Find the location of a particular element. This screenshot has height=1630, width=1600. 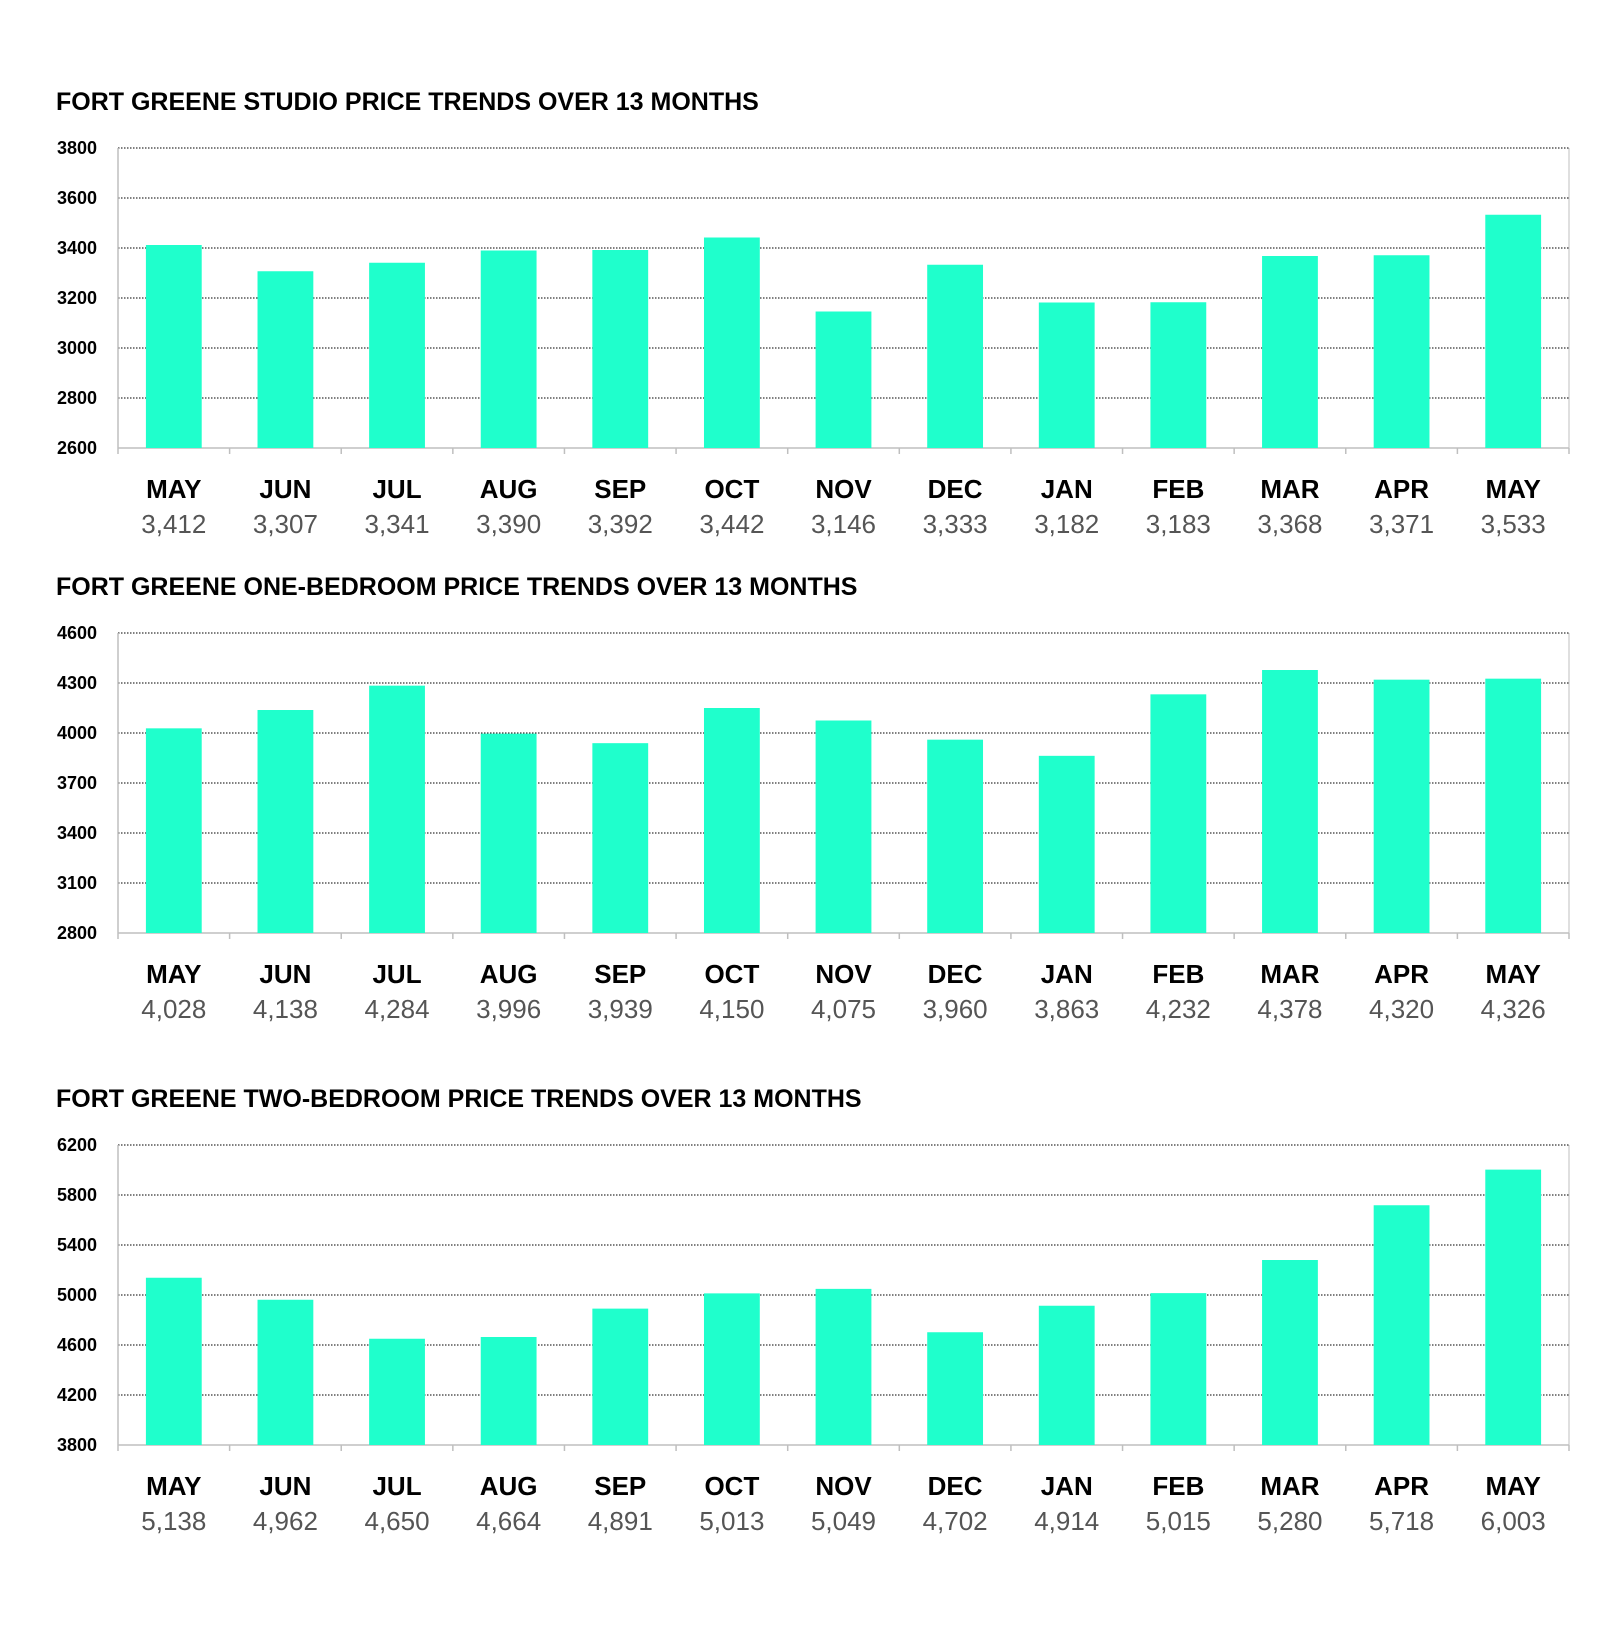

value-label: 4,914 is located at coordinates (1066, 1521).